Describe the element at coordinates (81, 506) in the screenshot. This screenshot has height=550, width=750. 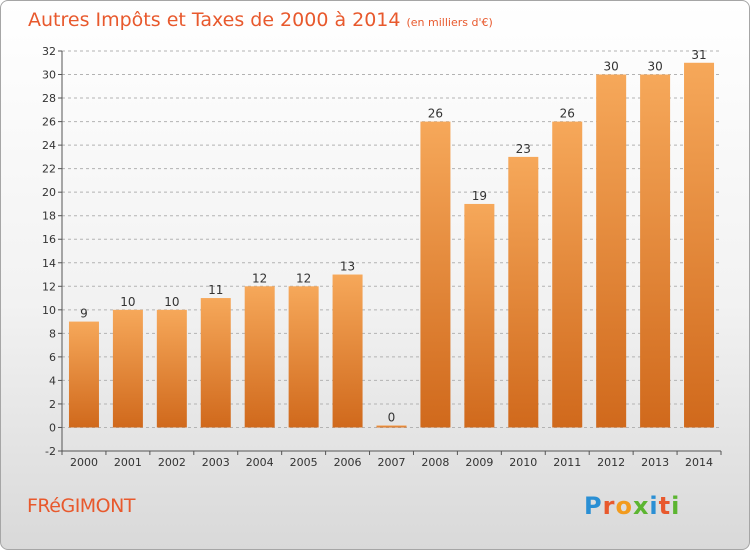
I see `municipality-name: FRéGIMONT` at that location.